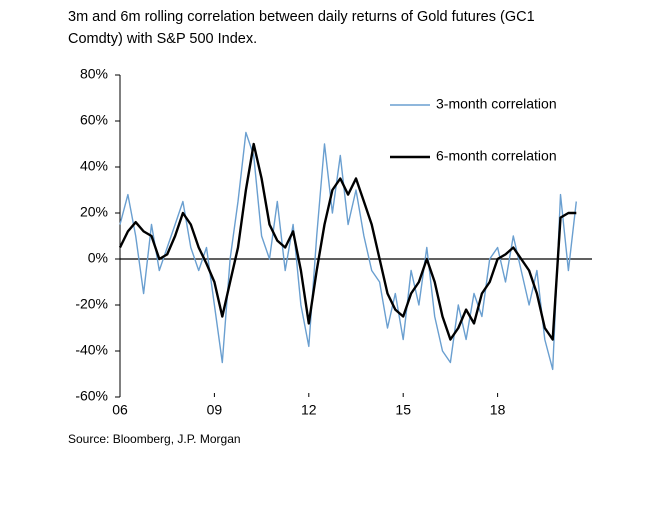 This screenshot has height=510, width=668. What do you see at coordinates (94, 166) in the screenshot?
I see `y-tick-label: 40%` at bounding box center [94, 166].